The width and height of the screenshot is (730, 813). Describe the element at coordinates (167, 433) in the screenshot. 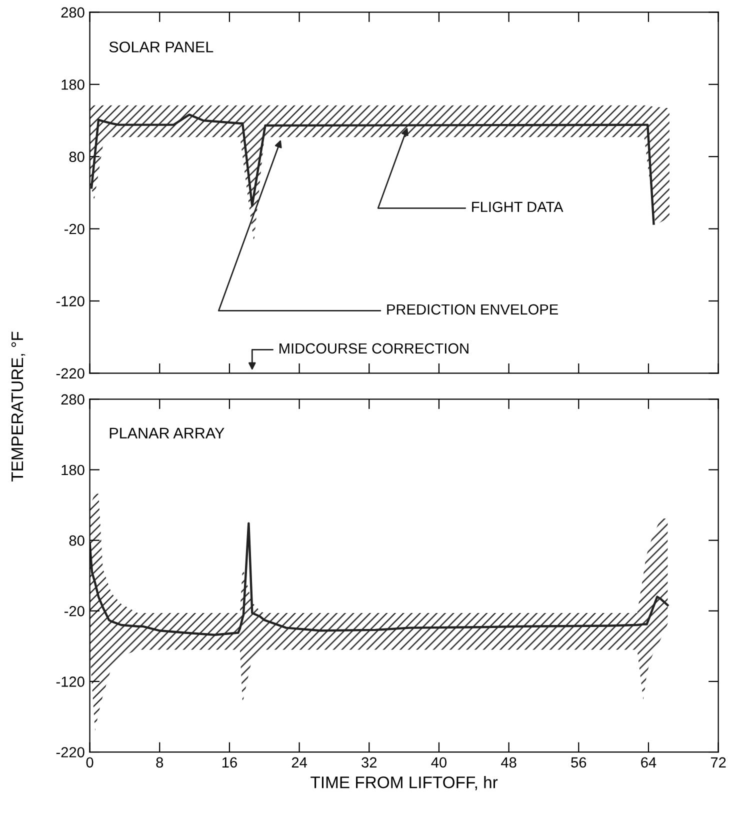

I see `text: PLANAR ARRAY` at that location.